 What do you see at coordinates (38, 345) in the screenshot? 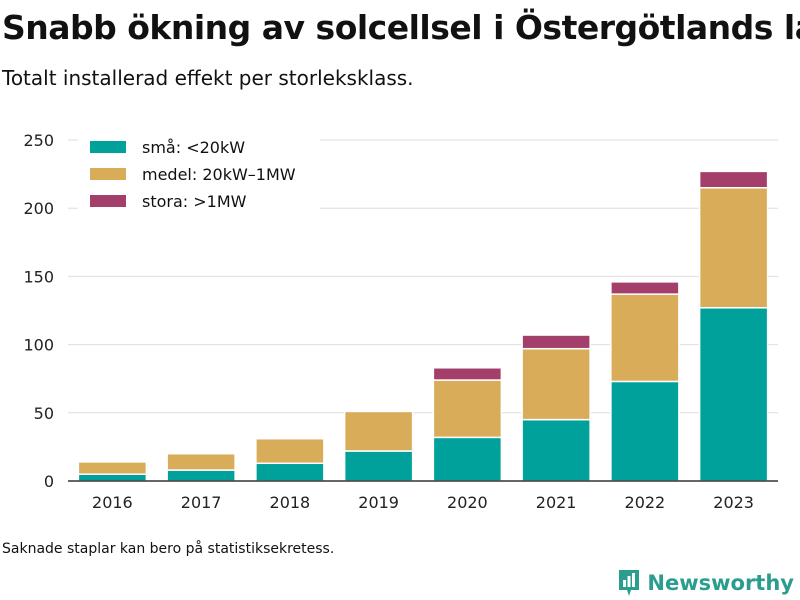
I see `y-tick-label: 100` at bounding box center [38, 345].